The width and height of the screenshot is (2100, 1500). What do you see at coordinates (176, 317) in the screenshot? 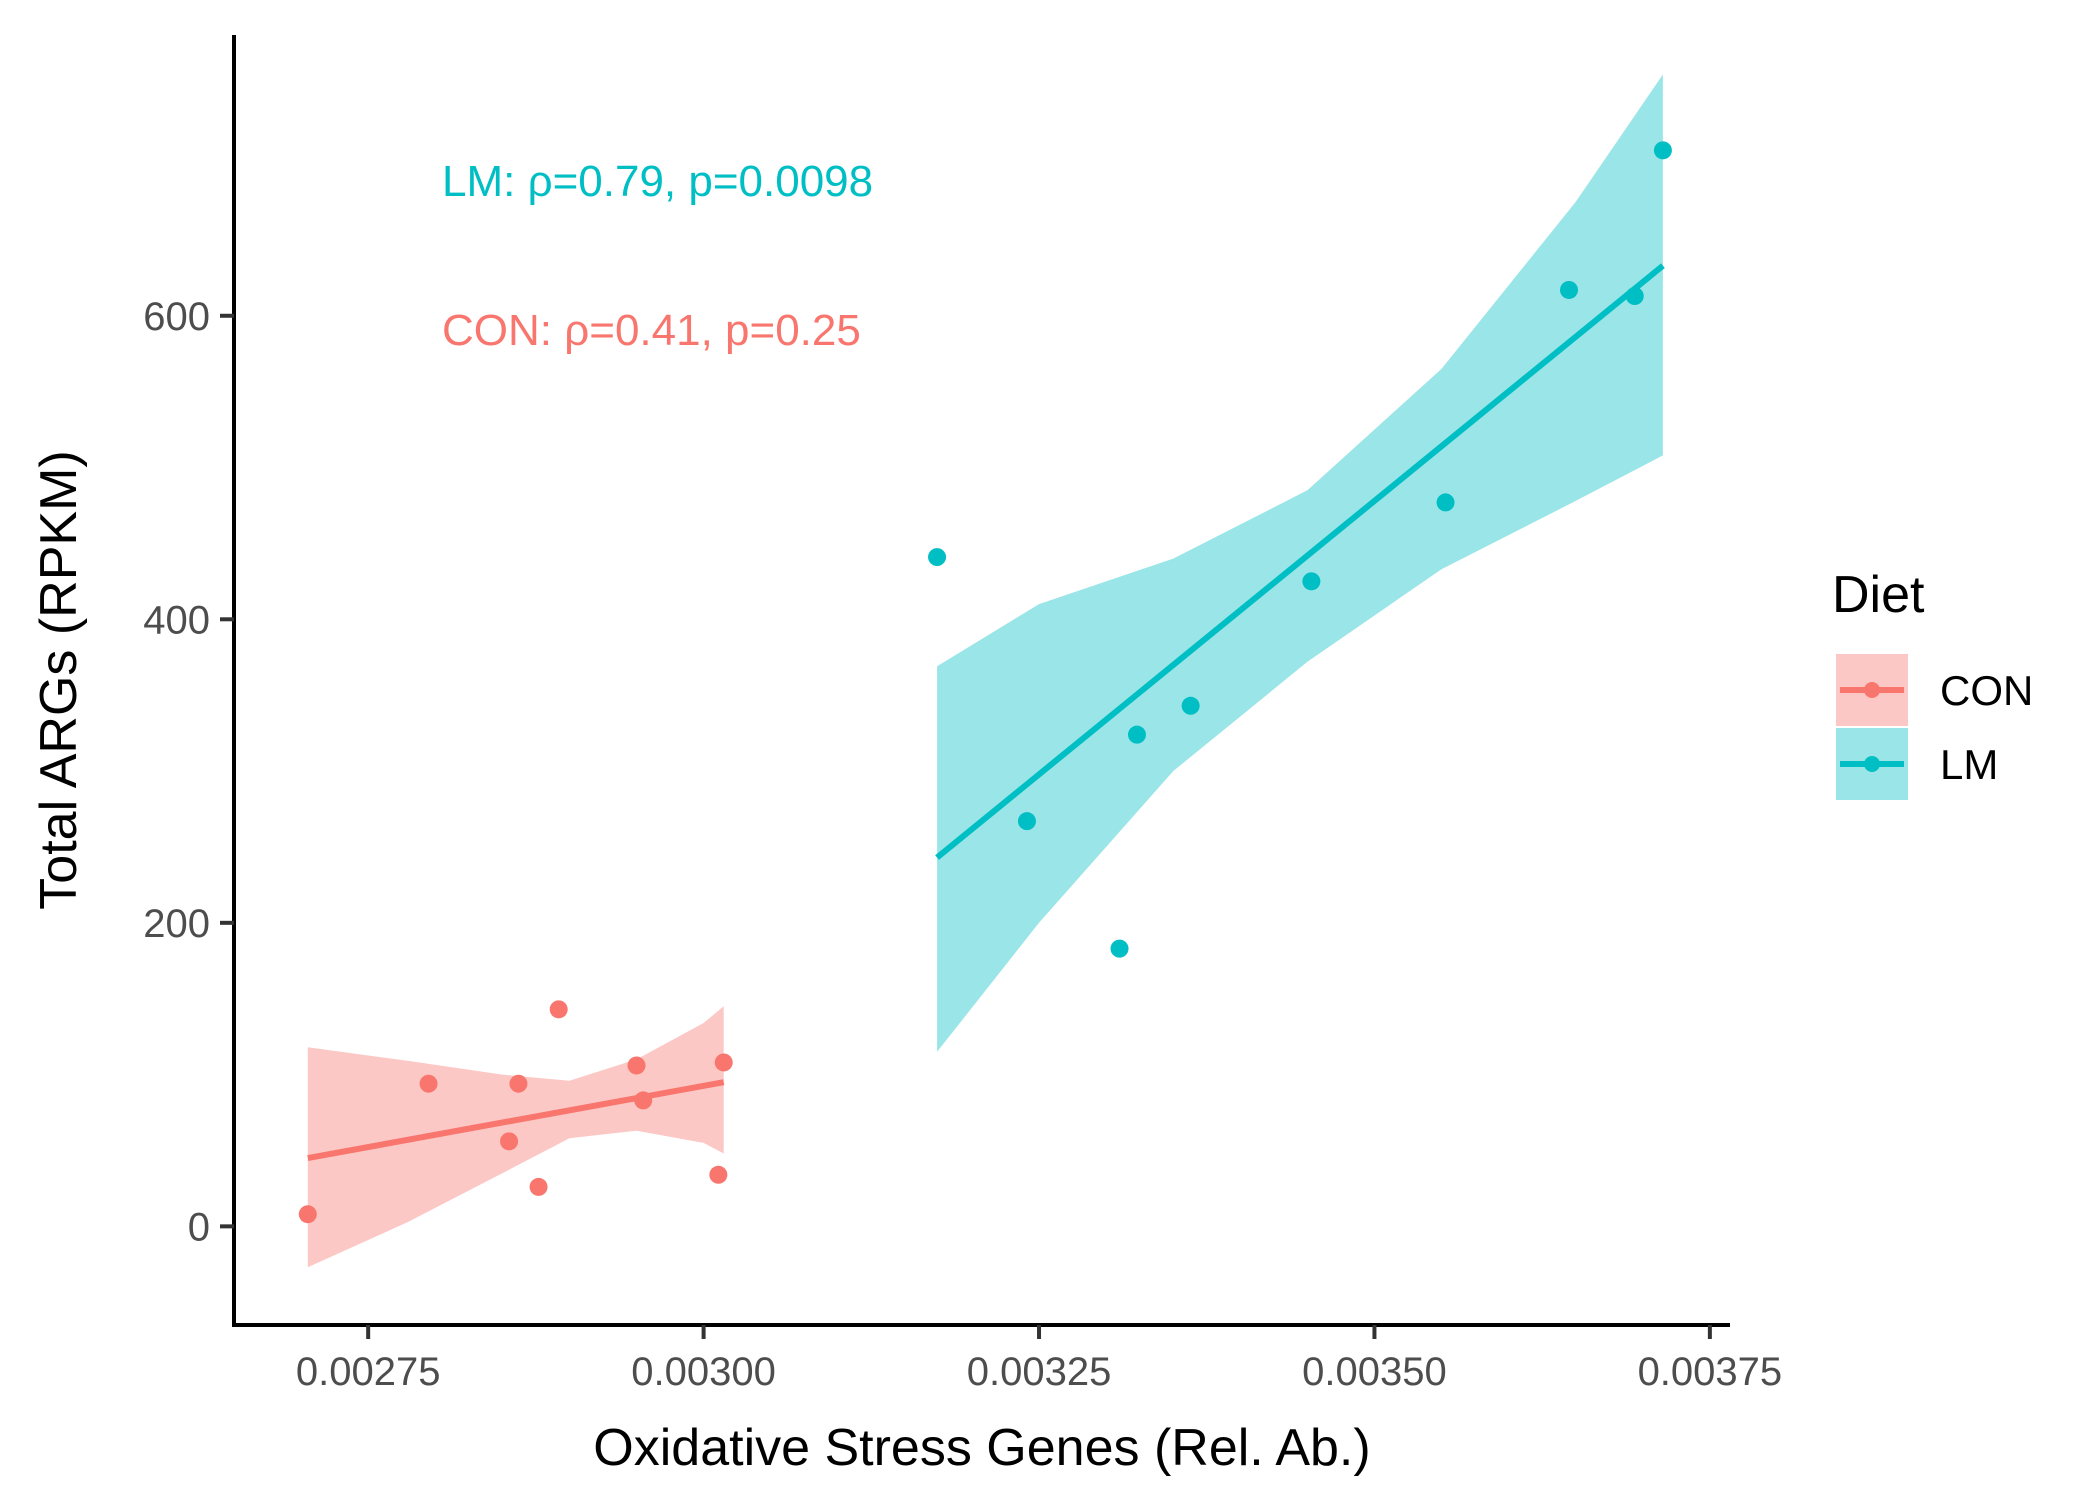
I see `y-tick-label: 600` at bounding box center [176, 317].